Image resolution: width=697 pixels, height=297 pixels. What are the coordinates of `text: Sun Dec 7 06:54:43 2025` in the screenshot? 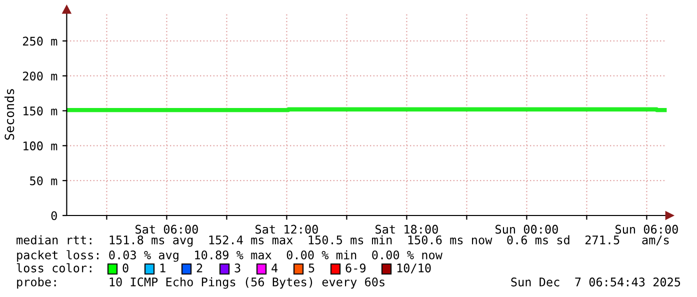 It's located at (595, 282).